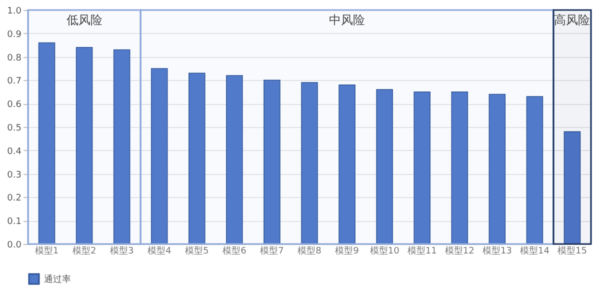 Image resolution: width=600 pixels, height=291 pixels. Describe the element at coordinates (422, 251) in the screenshot. I see `x-tick-label: 模型11` at that location.